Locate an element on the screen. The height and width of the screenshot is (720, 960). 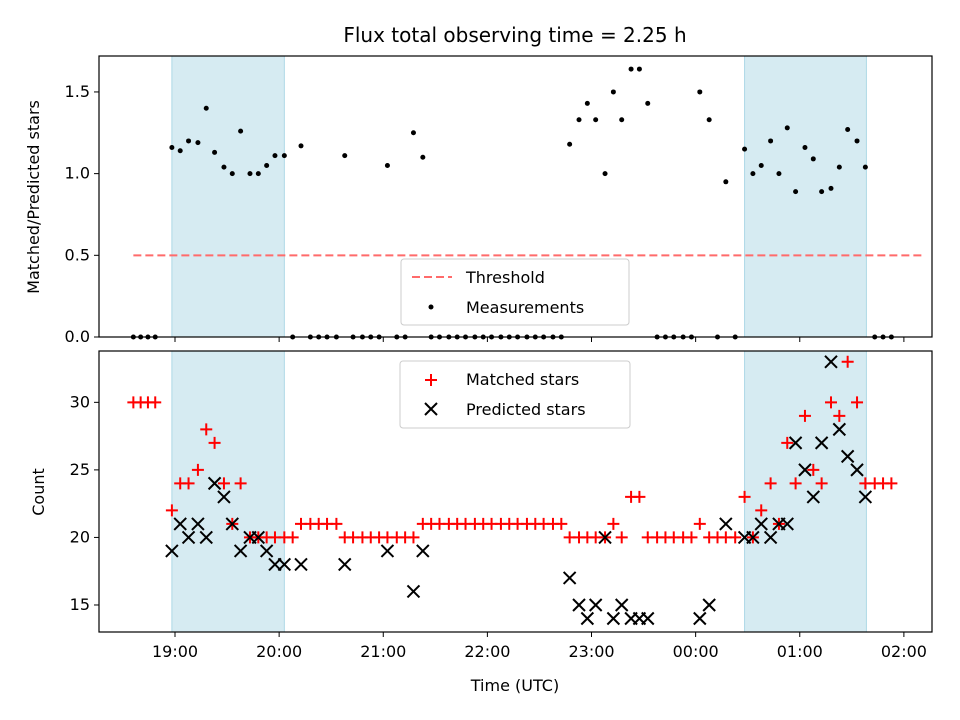
top-y-tick-label: 0.0 is located at coordinates (77, 336).